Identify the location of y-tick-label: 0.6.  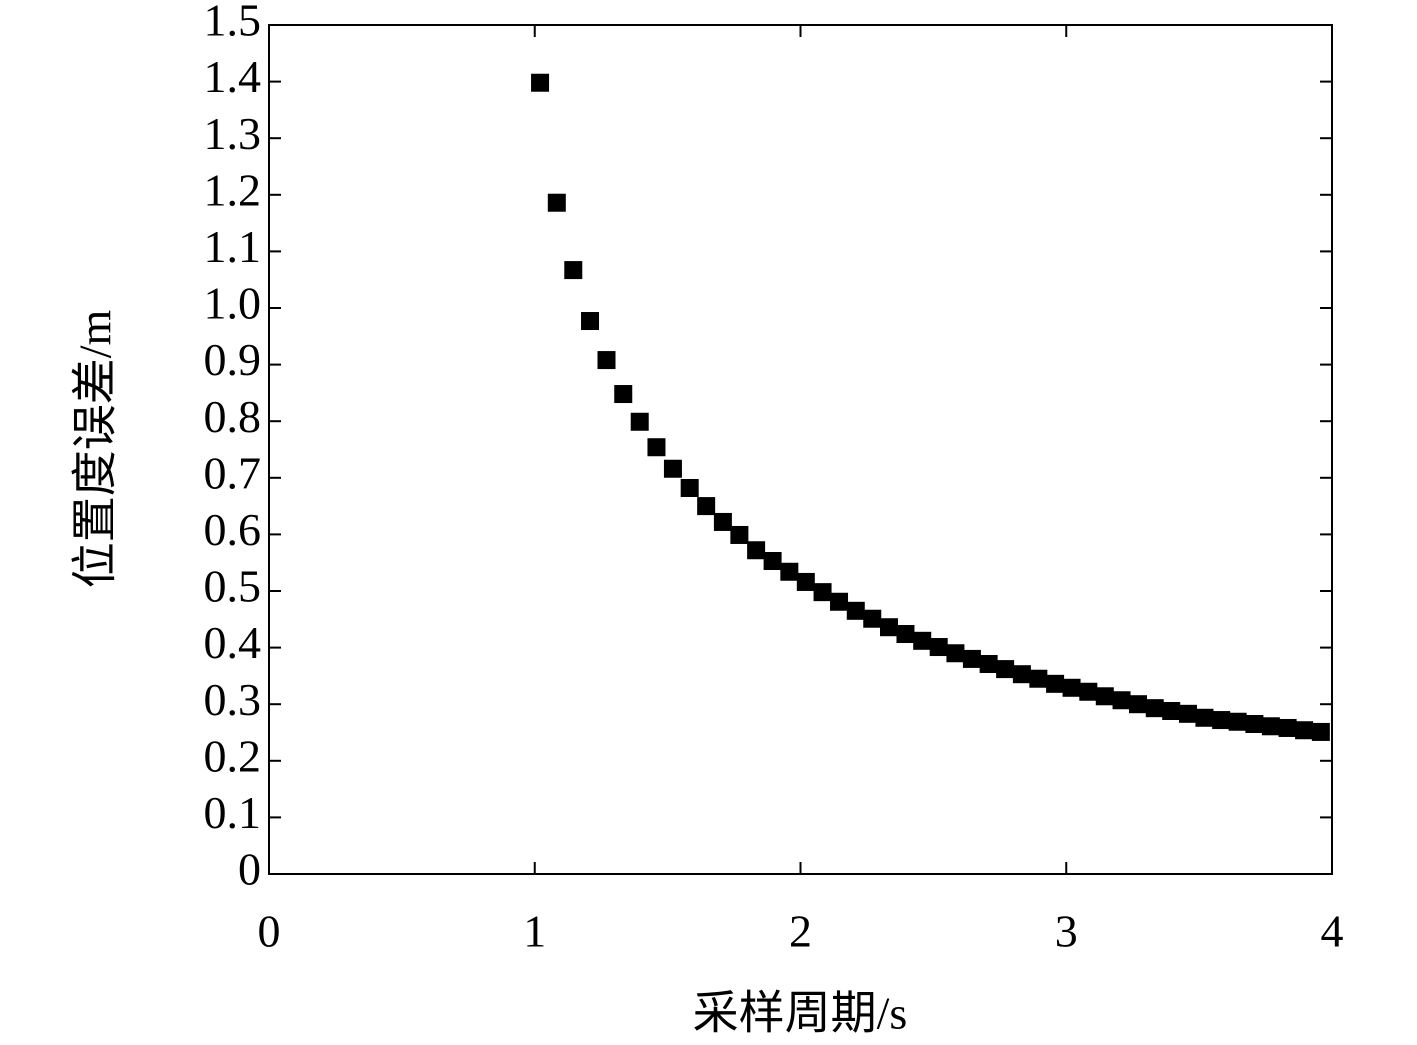
(233, 529).